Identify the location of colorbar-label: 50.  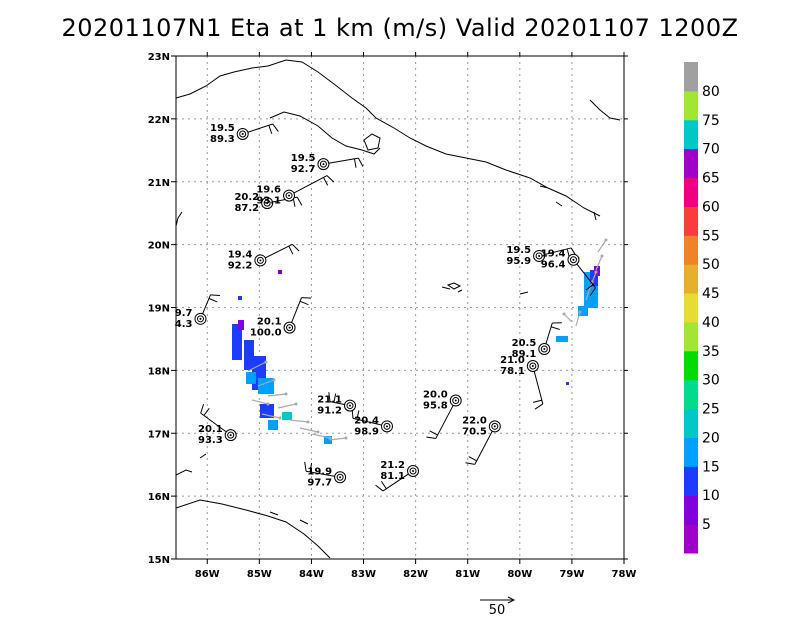
(711, 265).